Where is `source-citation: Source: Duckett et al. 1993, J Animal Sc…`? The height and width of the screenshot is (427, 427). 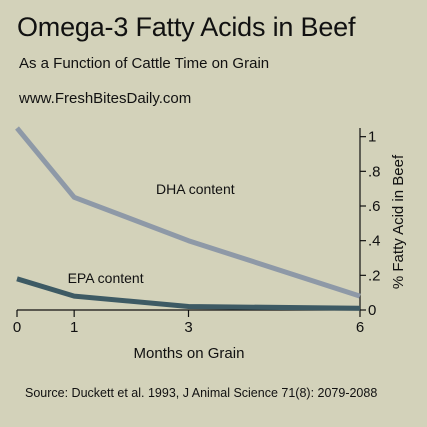 source-citation: Source: Duckett et al. 1993, J Animal Sc… is located at coordinates (201, 393).